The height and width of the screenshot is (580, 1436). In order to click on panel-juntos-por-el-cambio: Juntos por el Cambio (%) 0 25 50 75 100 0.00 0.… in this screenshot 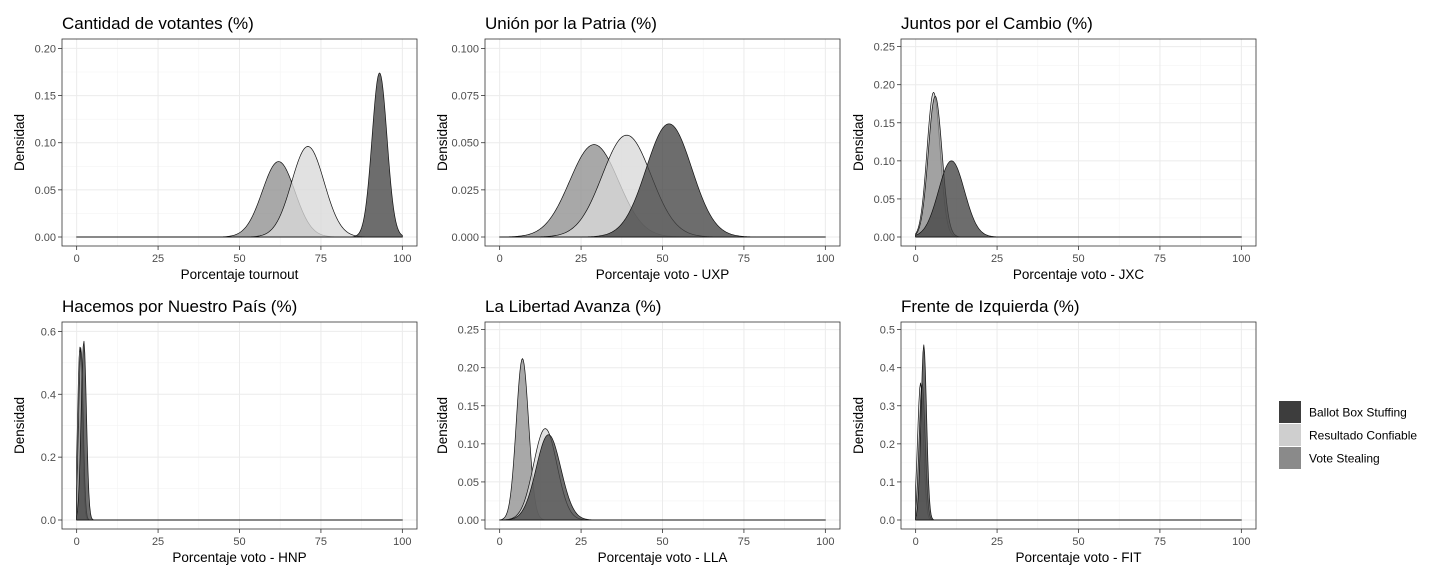, I will do `click(1054, 148)`.